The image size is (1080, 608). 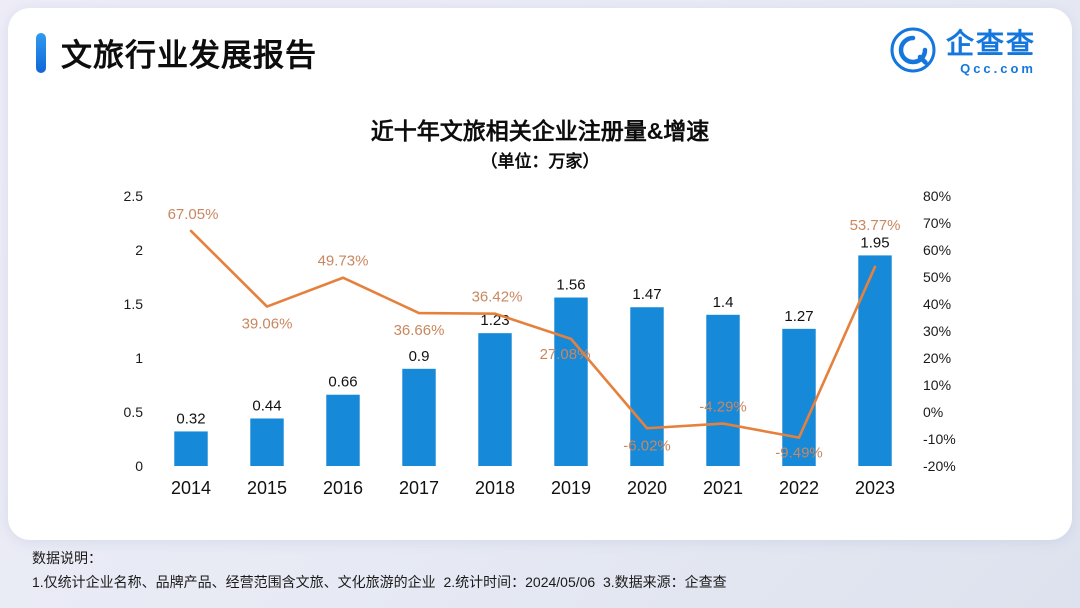 What do you see at coordinates (723, 302) in the screenshot?
I see `bar-value-label: 1.4` at bounding box center [723, 302].